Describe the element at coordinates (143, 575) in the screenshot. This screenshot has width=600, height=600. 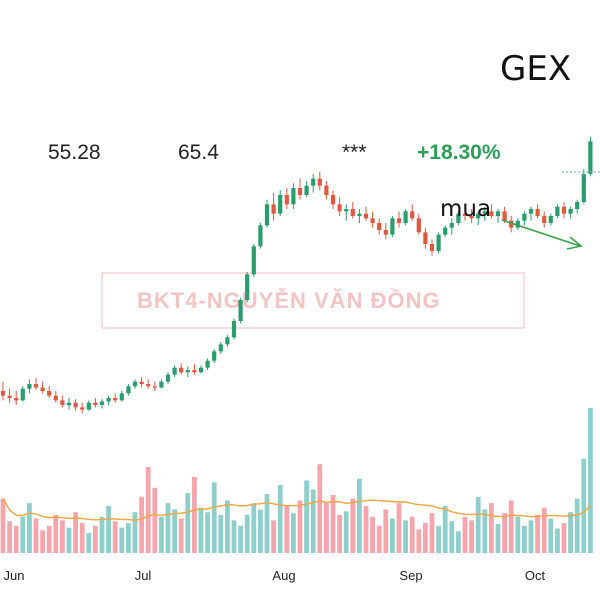
I see `month-label-jul: Jul` at that location.